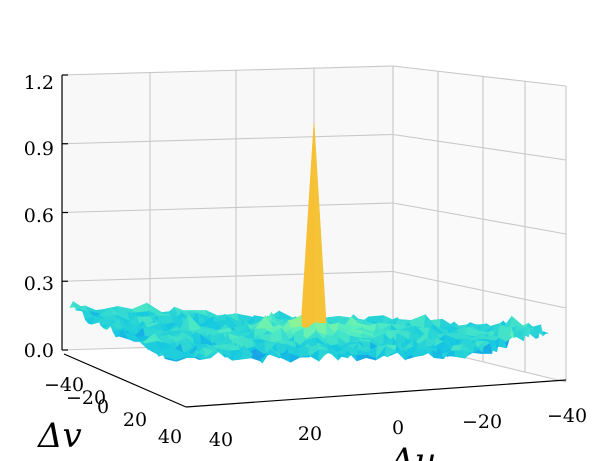 This screenshot has height=461, width=598. What do you see at coordinates (86, 398) in the screenshot?
I see `y-tick-label: −20` at bounding box center [86, 398].